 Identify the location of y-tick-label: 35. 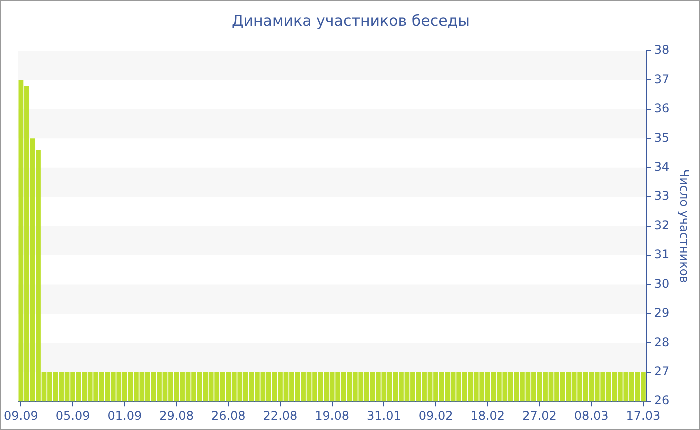
(662, 137).